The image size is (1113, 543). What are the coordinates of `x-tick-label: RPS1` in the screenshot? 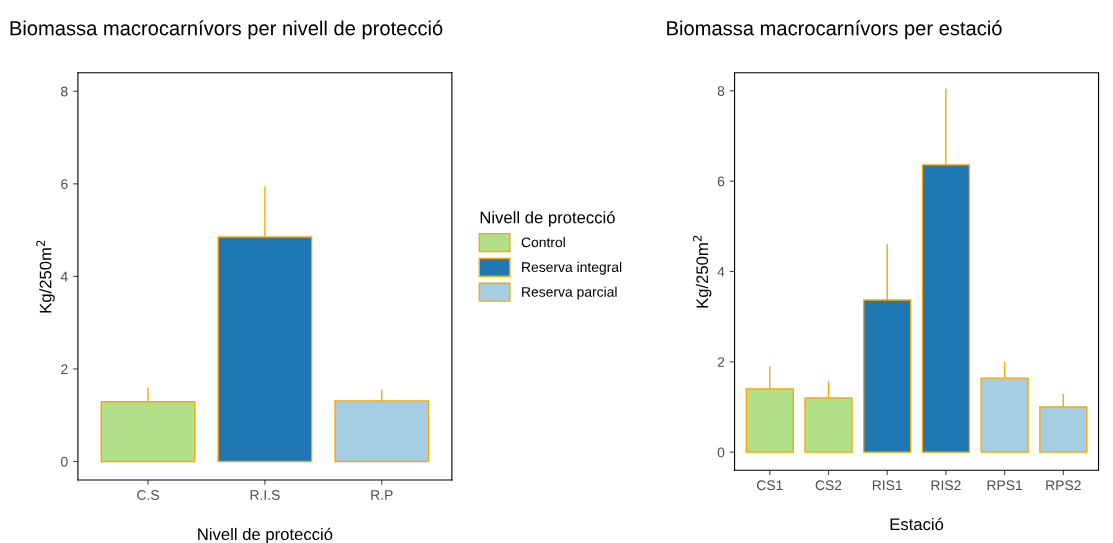 It's located at (1005, 485).